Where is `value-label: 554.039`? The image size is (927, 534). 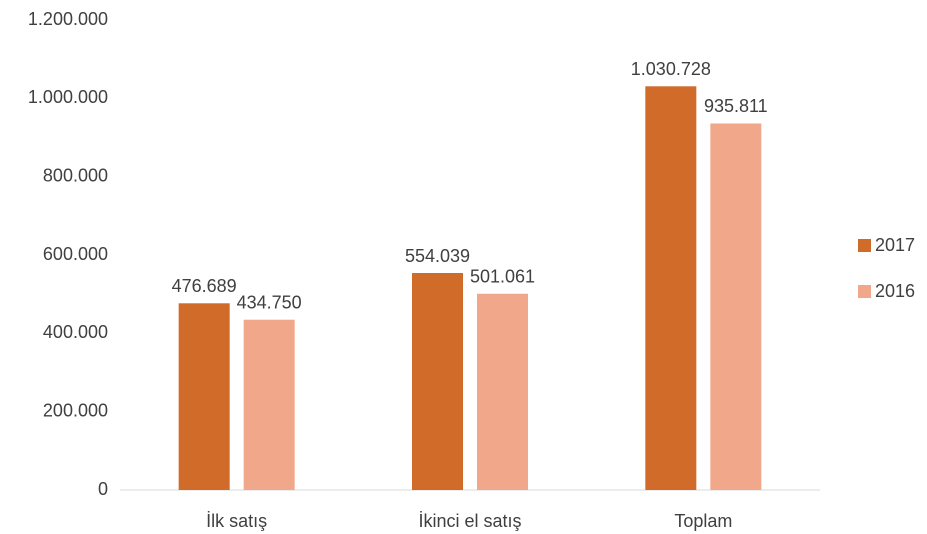
value-label: 554.039 is located at coordinates (437, 256).